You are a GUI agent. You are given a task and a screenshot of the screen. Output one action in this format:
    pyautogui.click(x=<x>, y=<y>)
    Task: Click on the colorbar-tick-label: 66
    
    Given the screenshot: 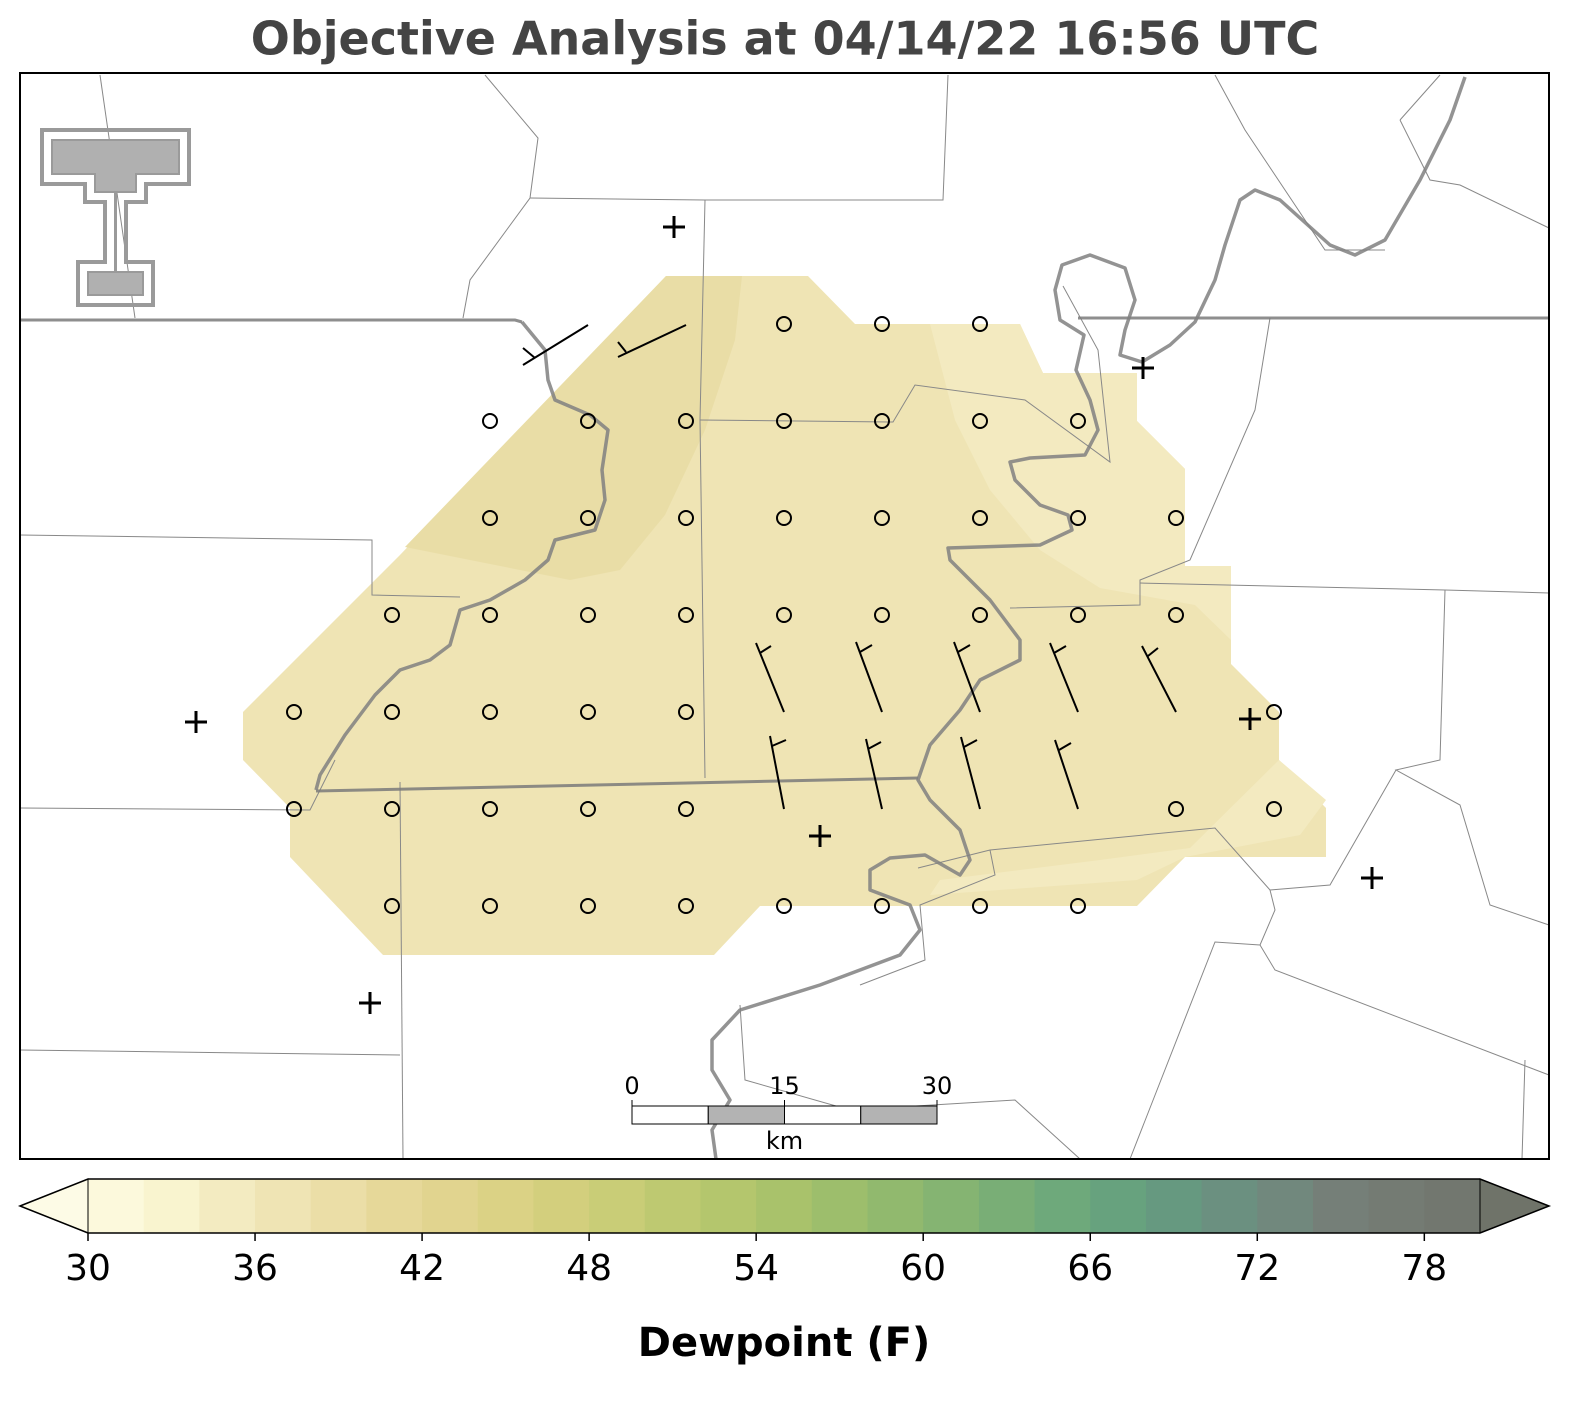 What is the action you would take?
    pyautogui.click(x=1090, y=1268)
    